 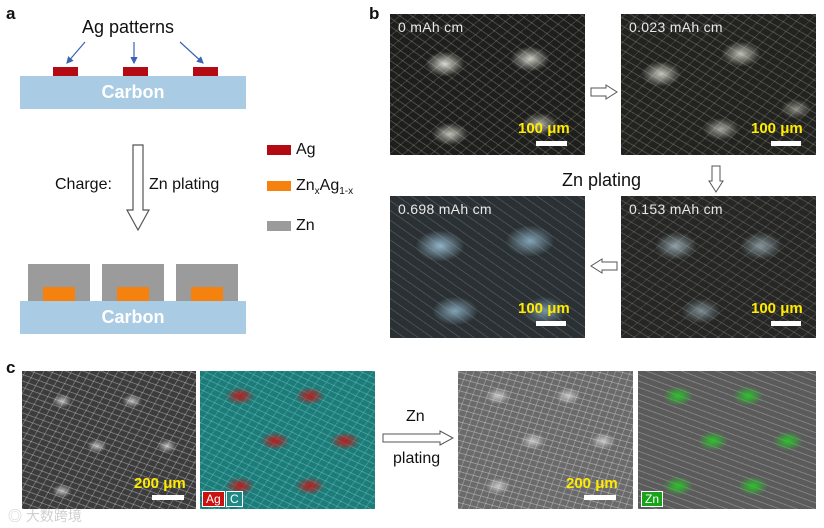 What do you see at coordinates (604, 92) in the screenshot?
I see `right-arrow-icon` at bounding box center [604, 92].